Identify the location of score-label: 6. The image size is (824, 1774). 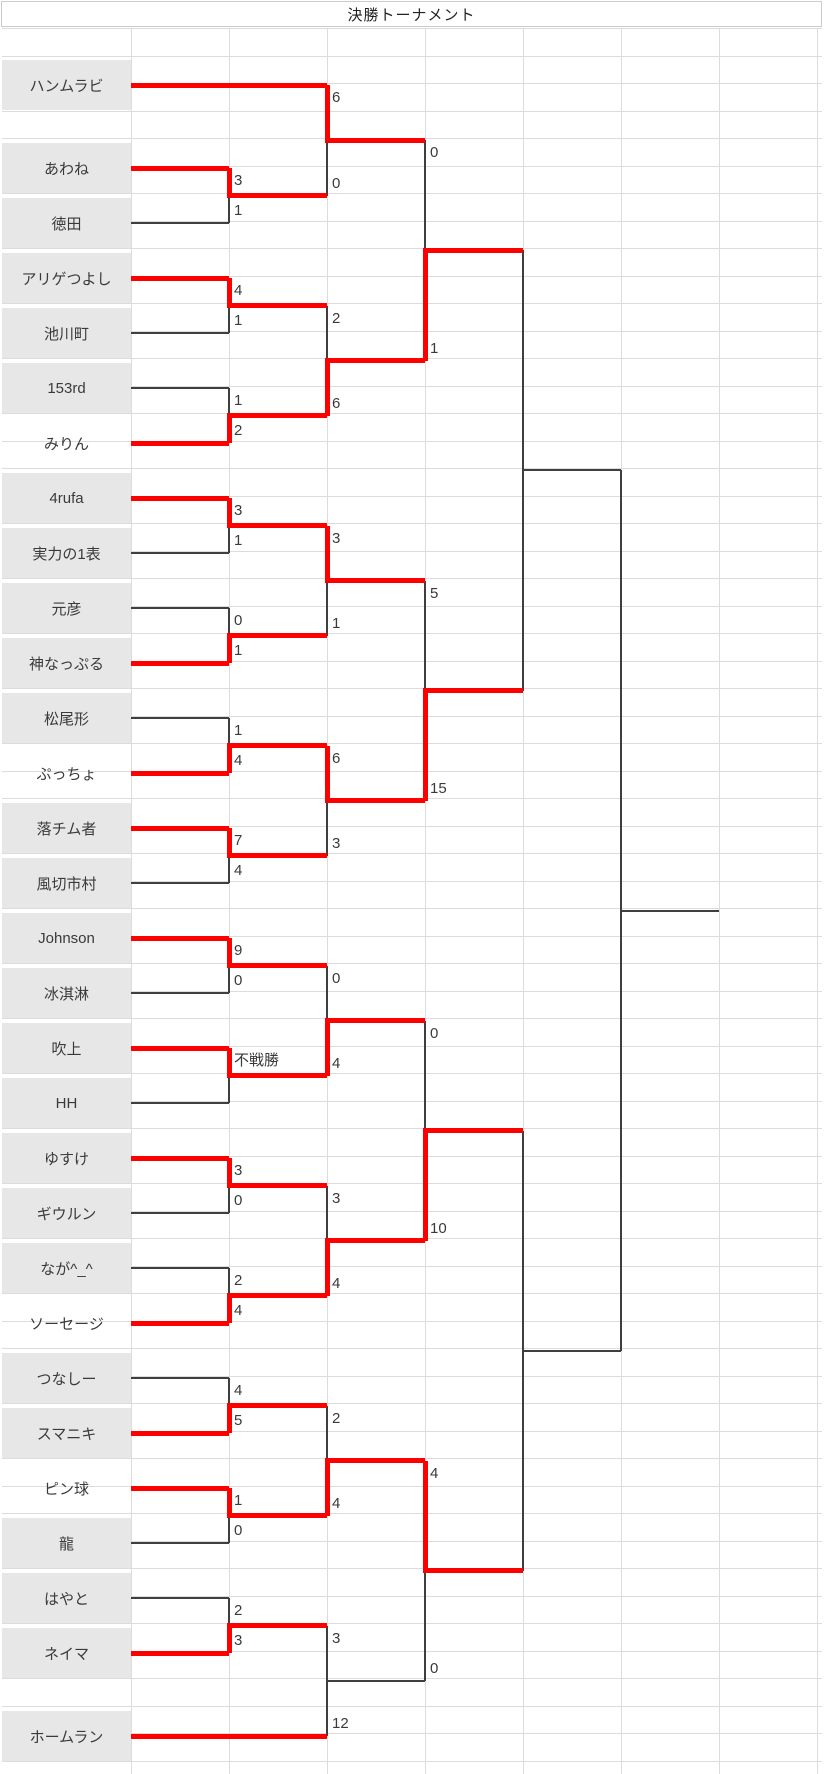
(336, 97).